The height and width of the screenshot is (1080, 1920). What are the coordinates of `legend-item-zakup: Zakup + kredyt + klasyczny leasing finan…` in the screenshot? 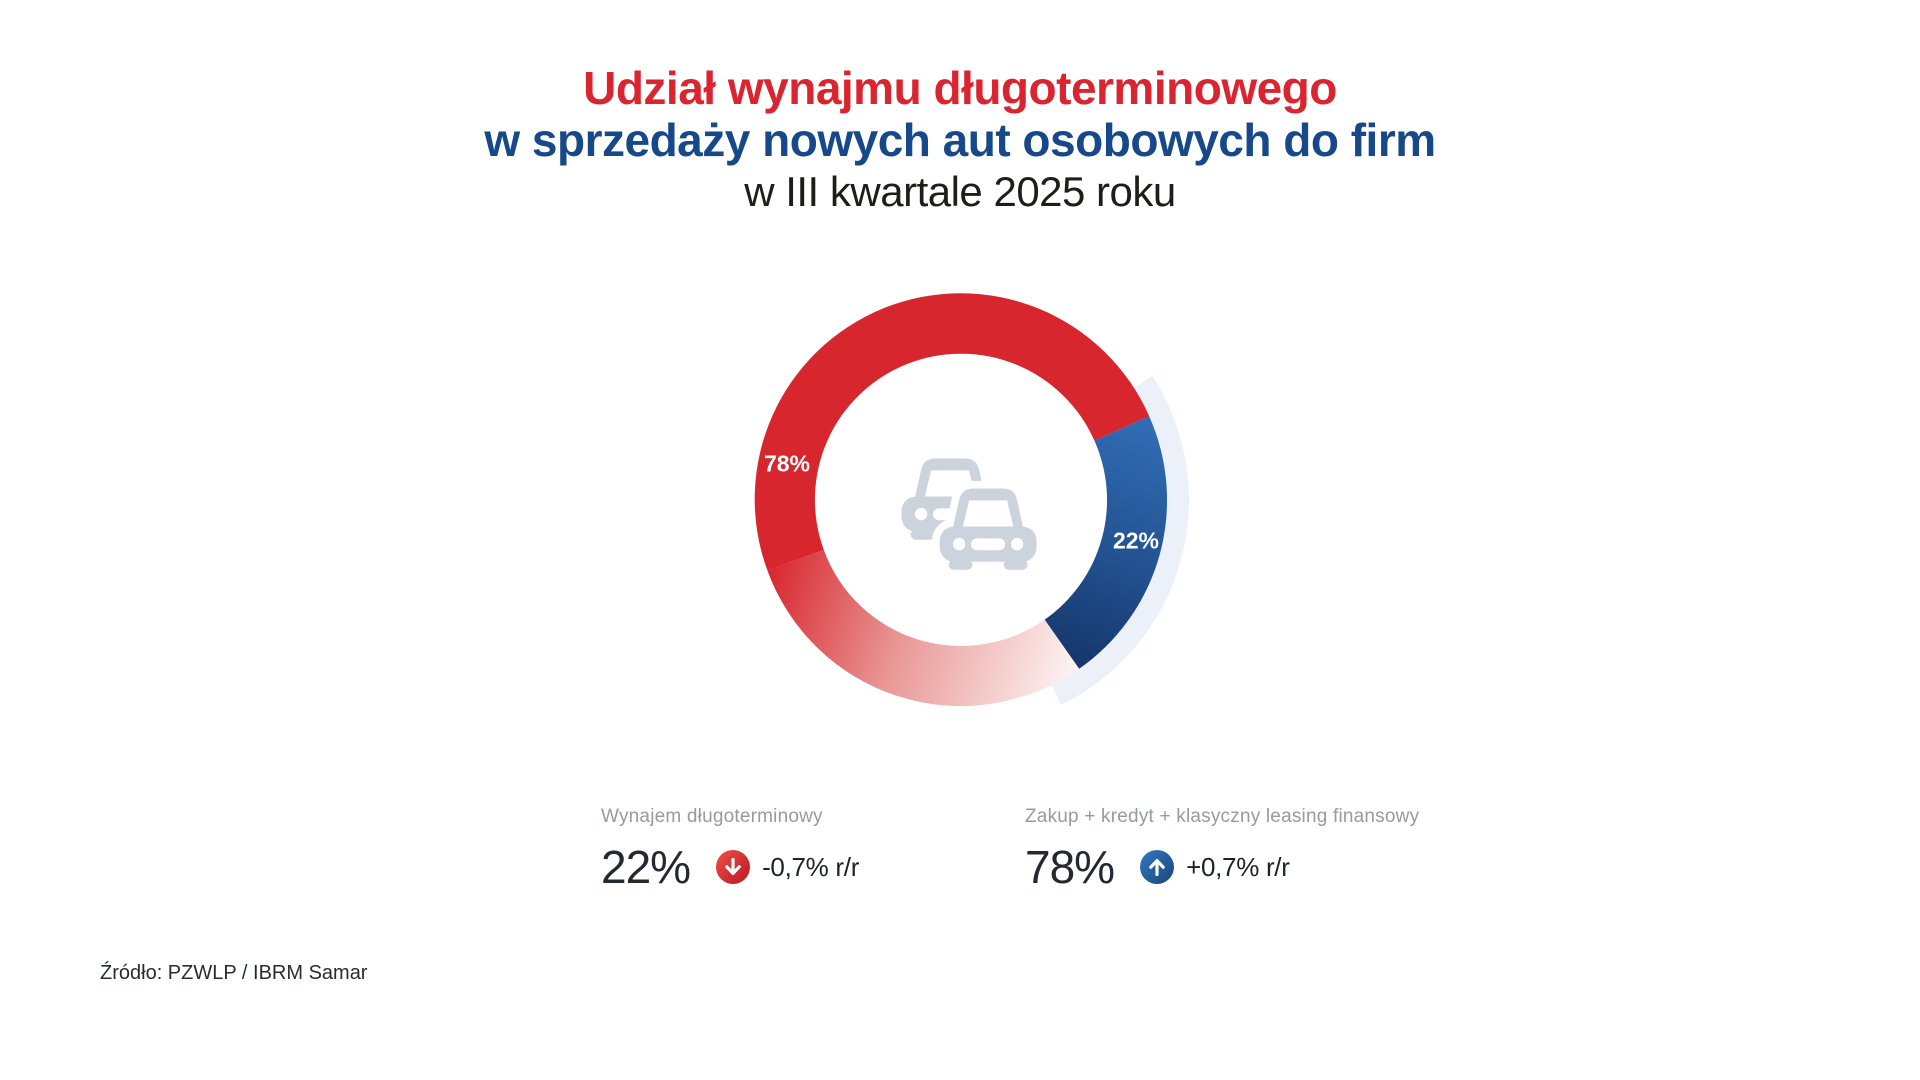 It's located at (1222, 850).